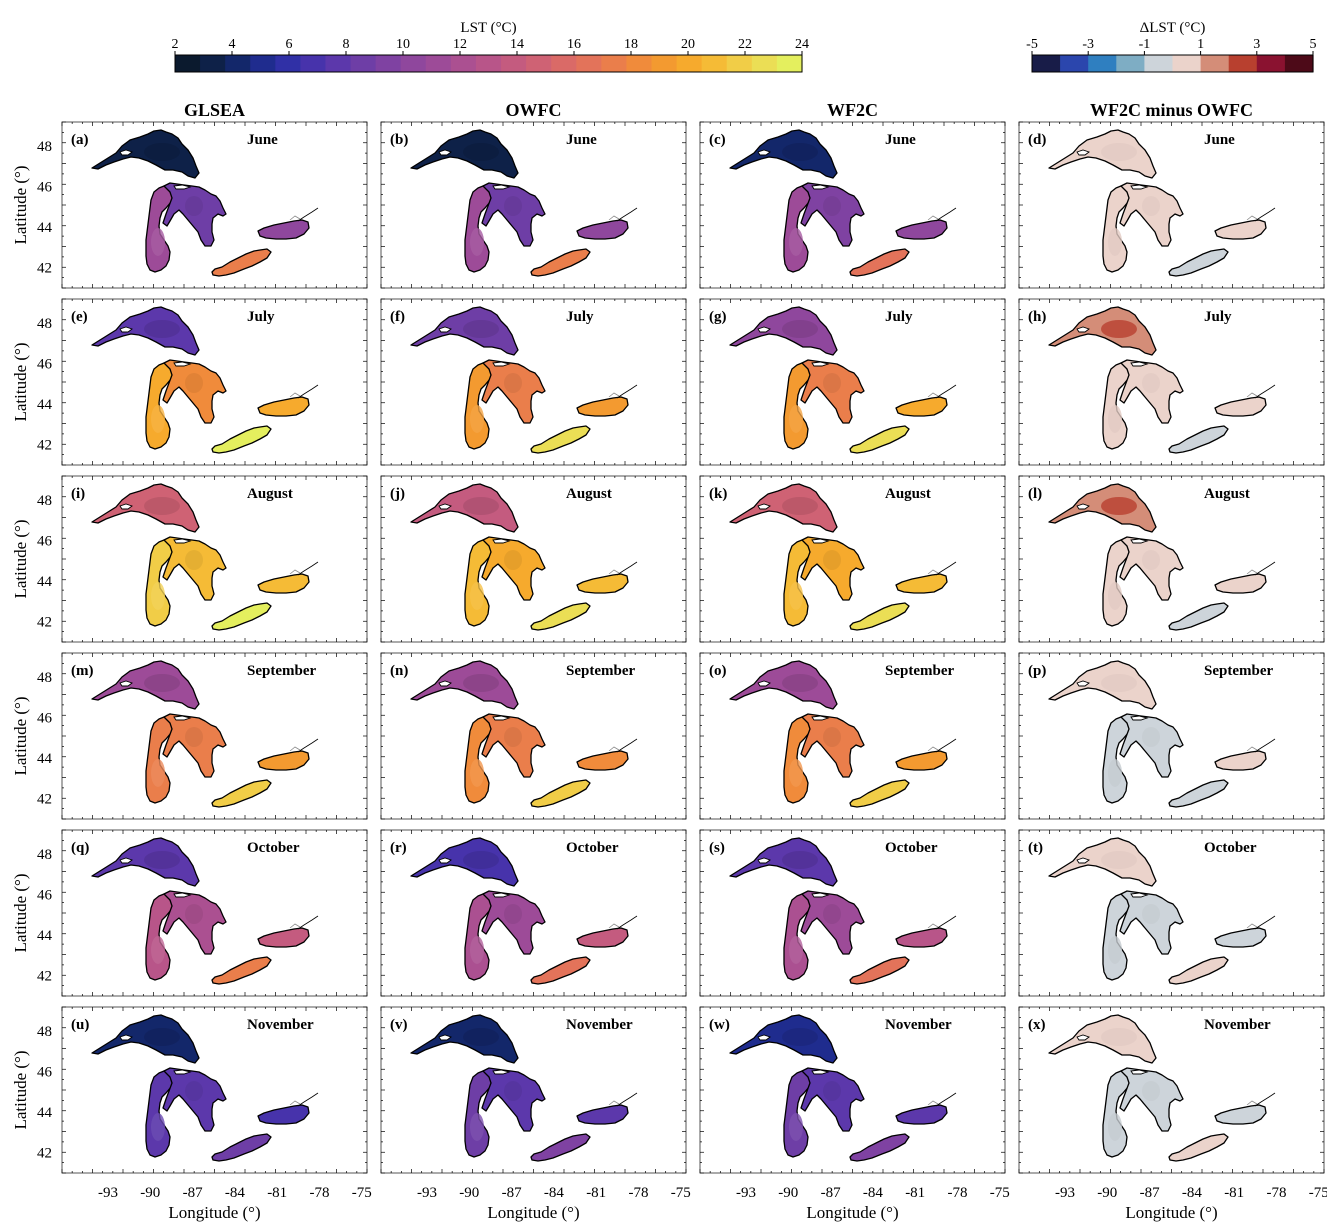 Image resolution: width=1327 pixels, height=1225 pixels. Describe the element at coordinates (1037, 140) in the screenshot. I see `panel-letter: (d)` at that location.